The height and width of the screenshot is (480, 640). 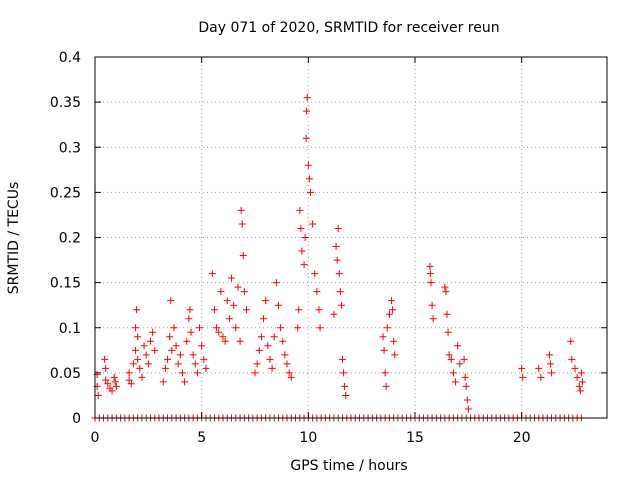 What do you see at coordinates (65, 193) in the screenshot?
I see `y-tick-label: 0.25` at bounding box center [65, 193].